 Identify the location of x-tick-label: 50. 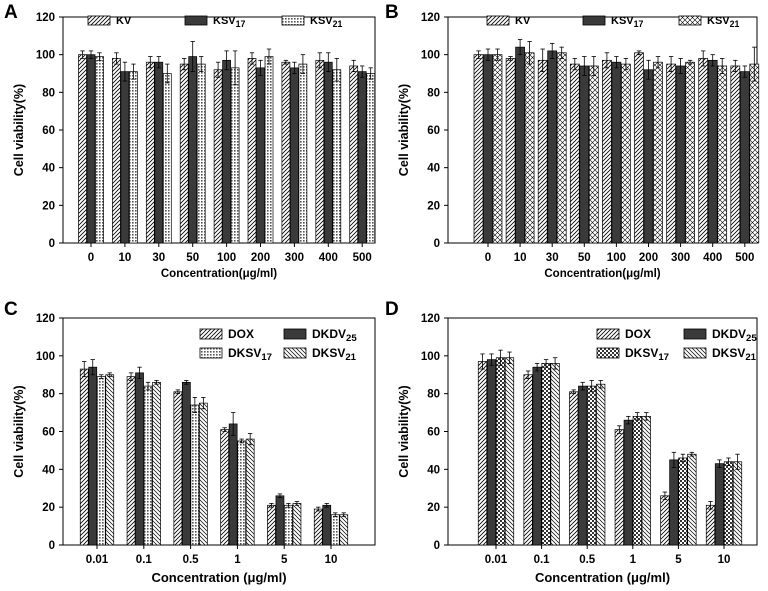
(192, 258).